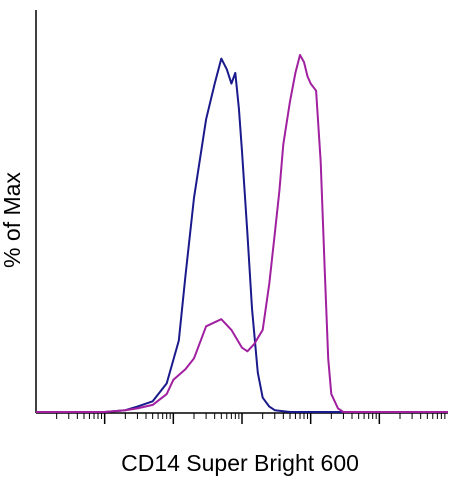  What do you see at coordinates (240, 463) in the screenshot?
I see `x-axis-label: CD14 Super Bright 600` at bounding box center [240, 463].